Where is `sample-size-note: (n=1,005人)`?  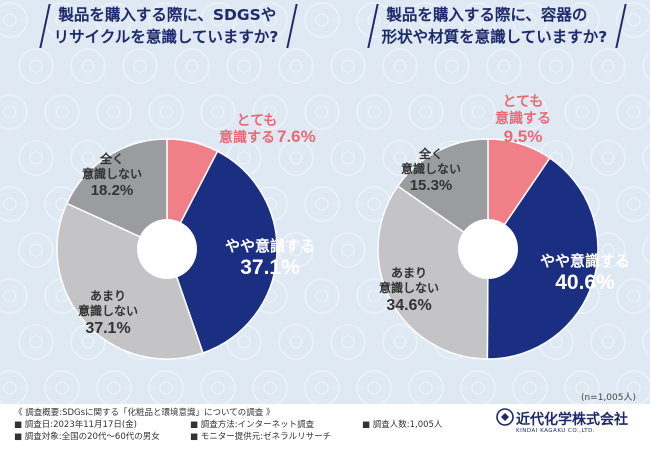
sample-size-note: (n=1,005人) is located at coordinates (608, 398).